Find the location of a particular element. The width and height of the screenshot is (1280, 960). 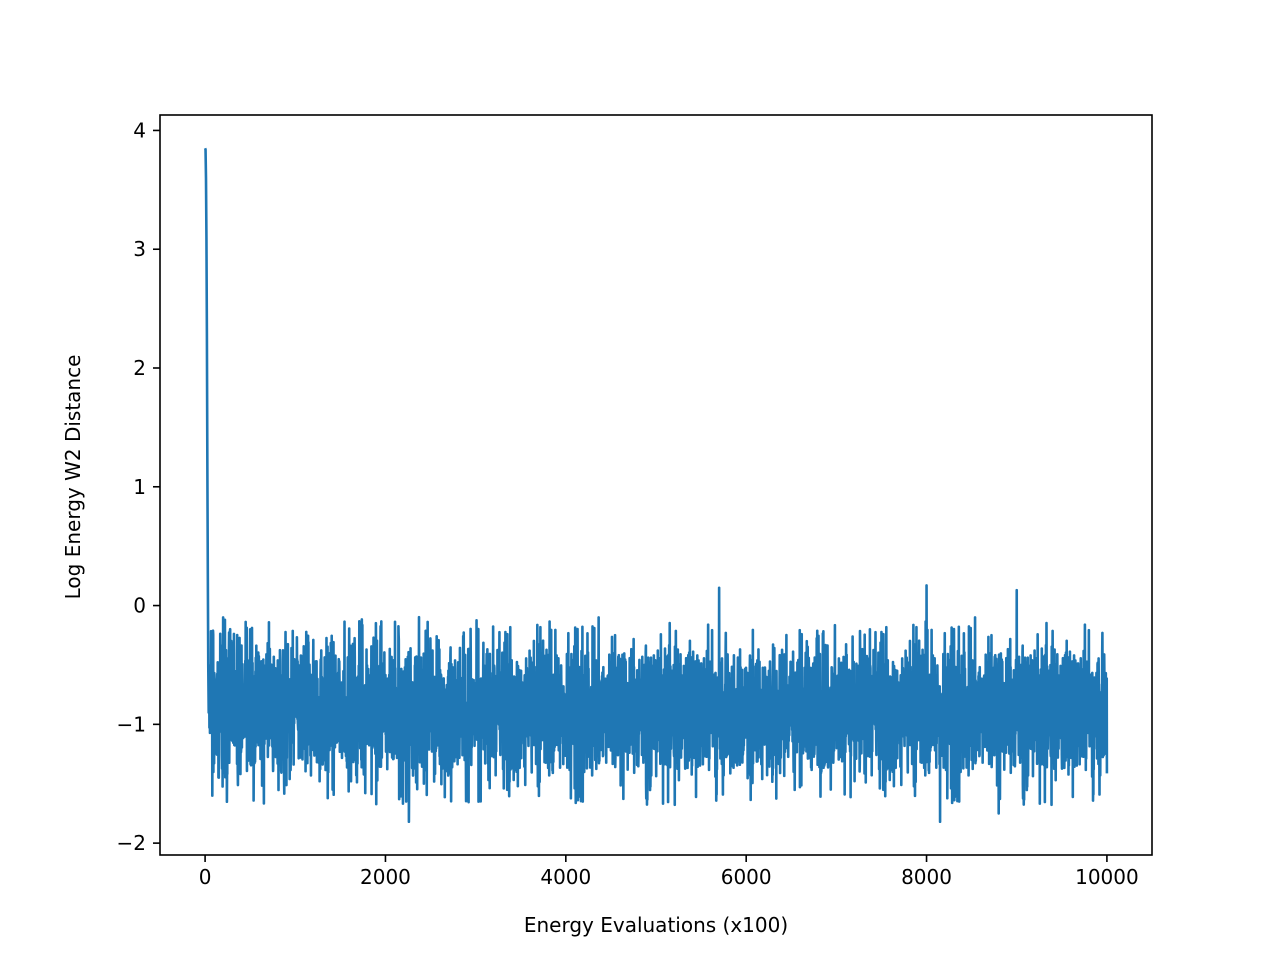

y-tick-label: −2 is located at coordinates (131, 843).